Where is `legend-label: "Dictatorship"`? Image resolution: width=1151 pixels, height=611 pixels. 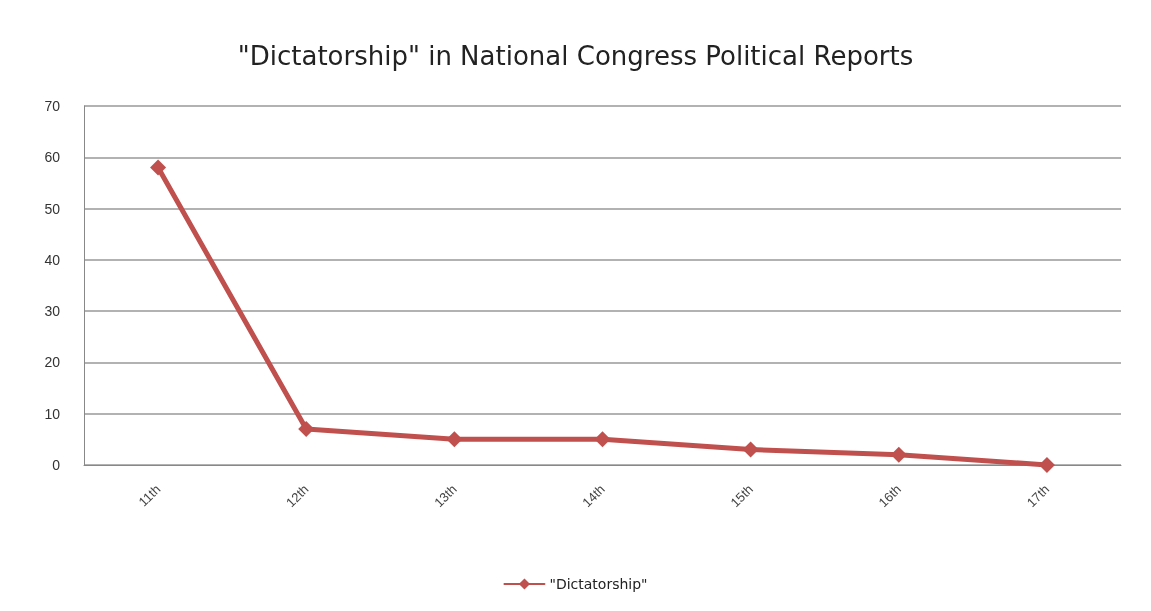 legend-label: "Dictatorship" is located at coordinates (598, 584).